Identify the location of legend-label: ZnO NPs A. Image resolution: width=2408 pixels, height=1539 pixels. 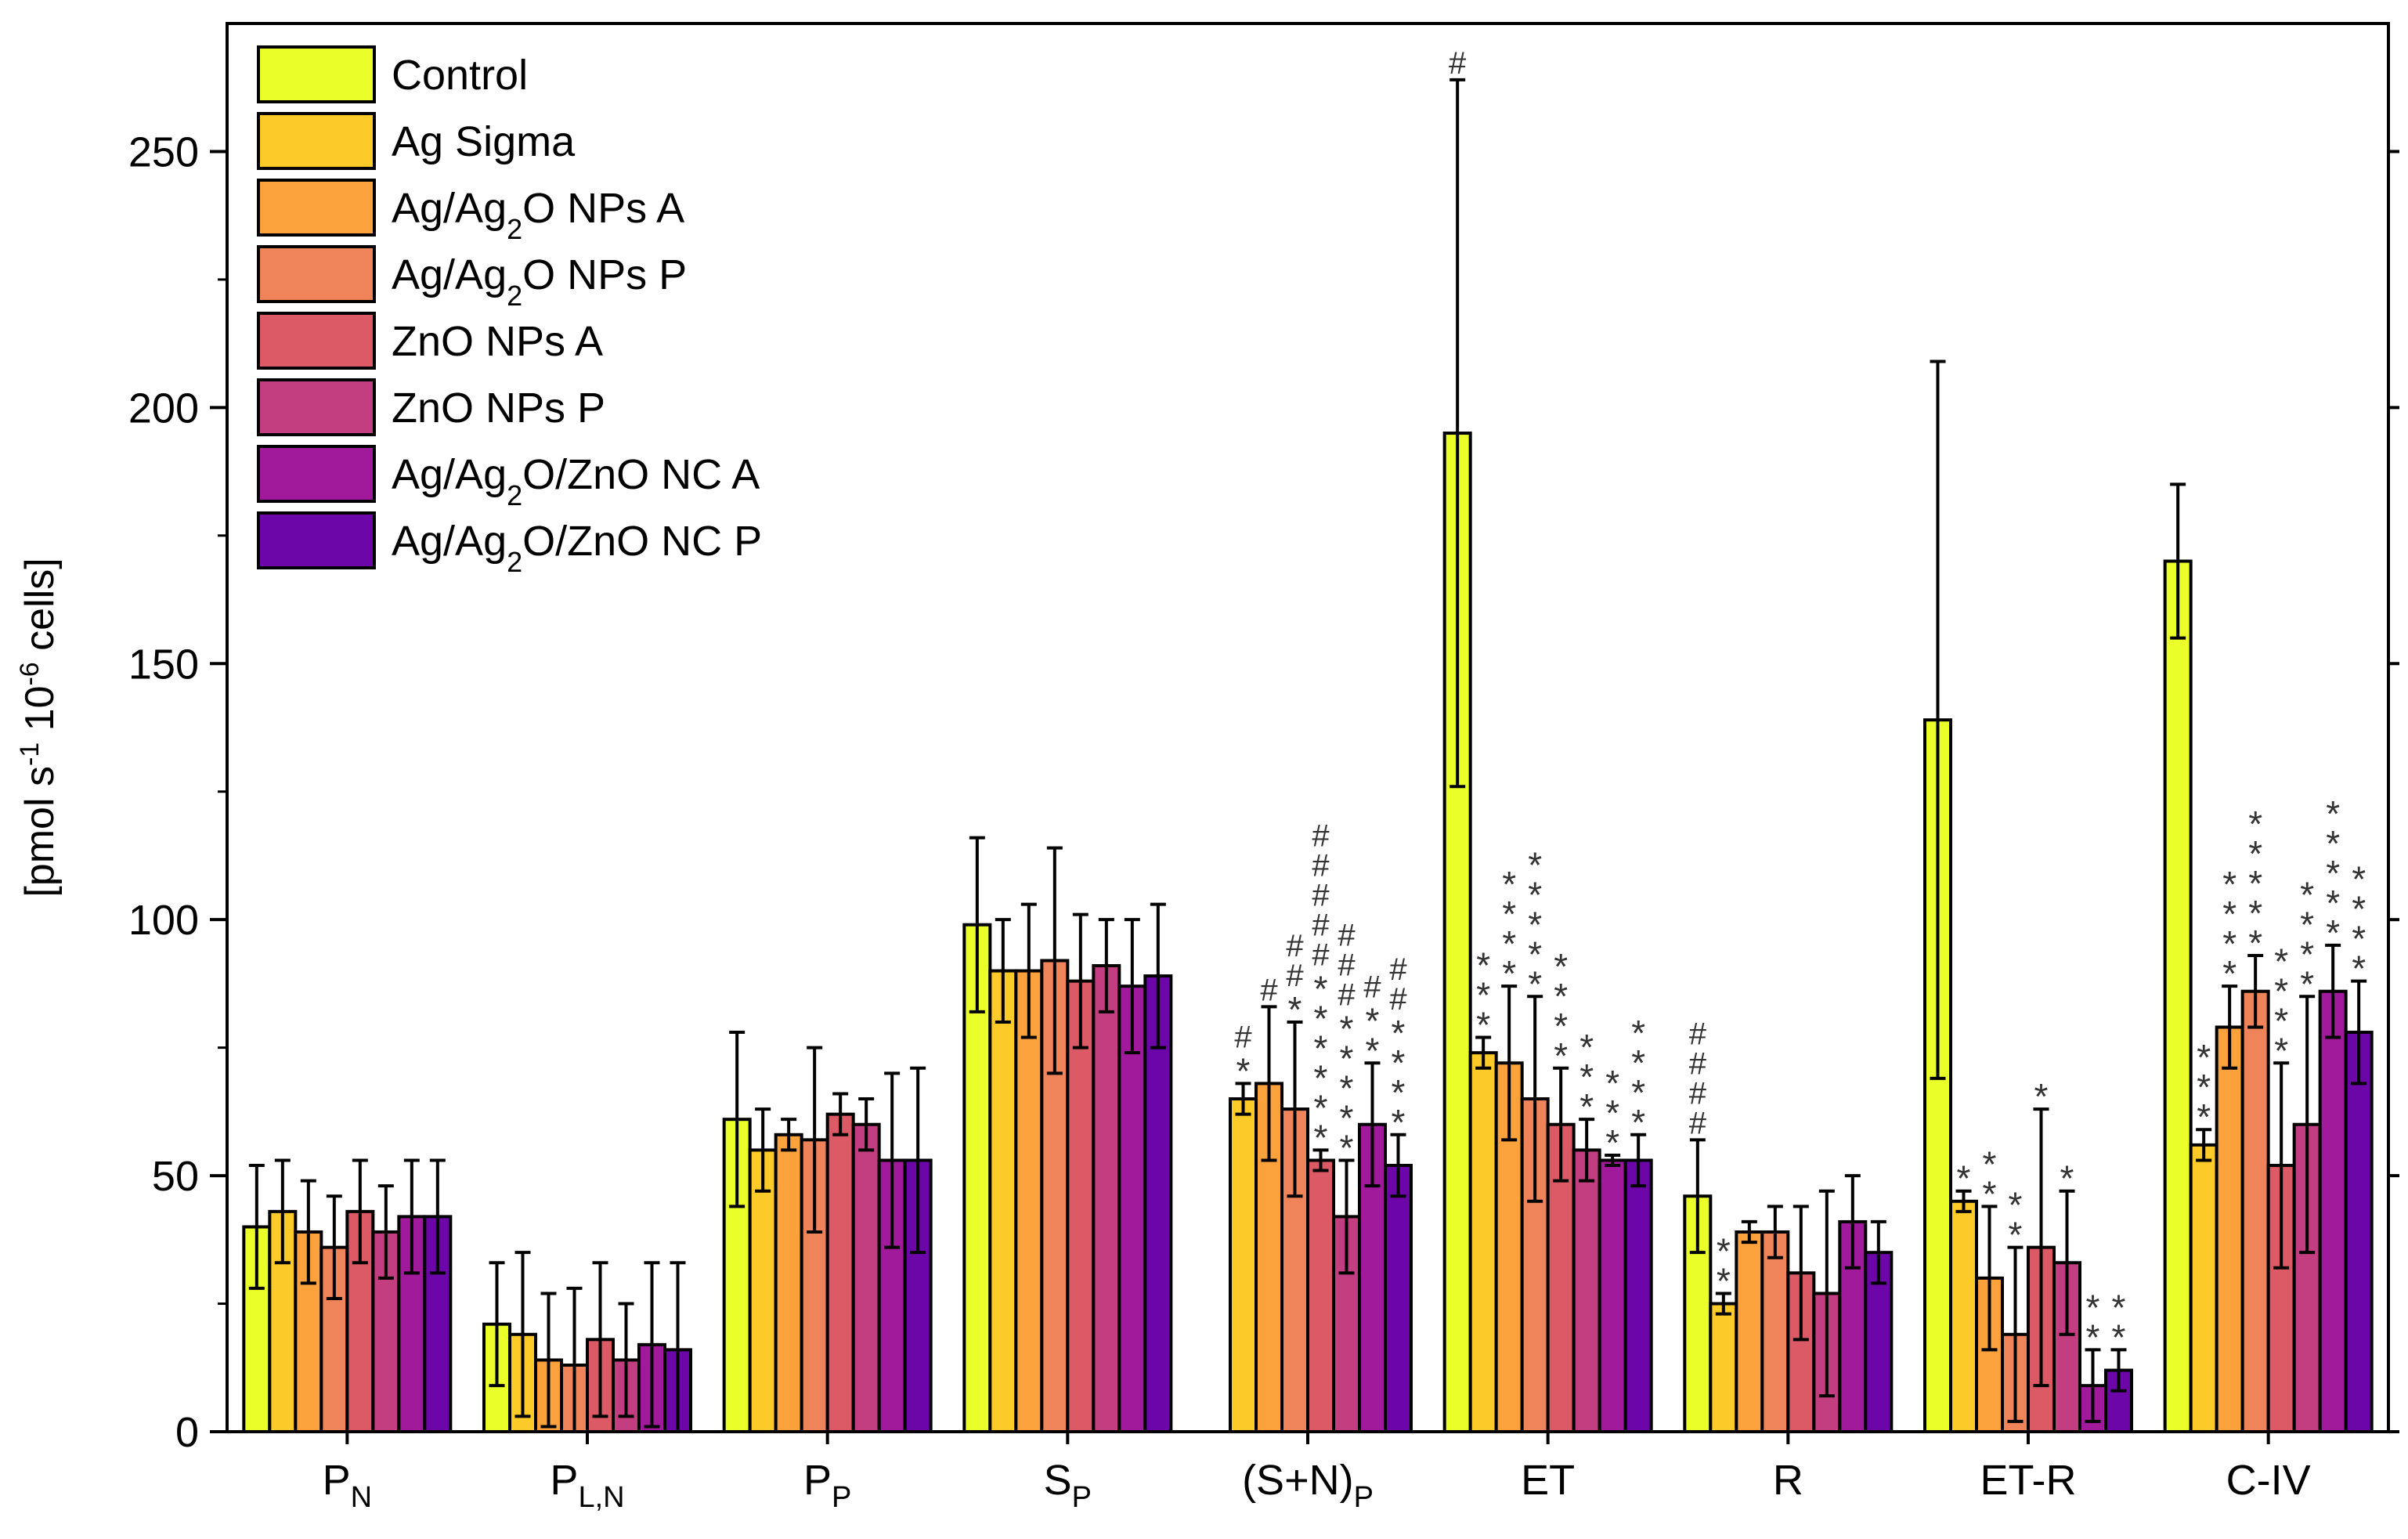
(497, 341).